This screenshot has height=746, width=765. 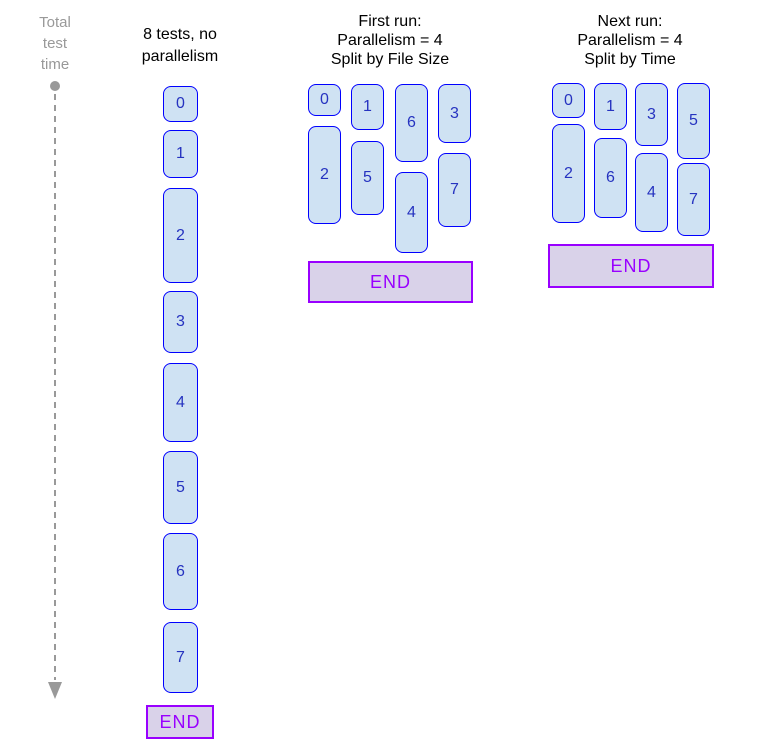 What do you see at coordinates (454, 190) in the screenshot?
I see `test-box-first-run-7: 7` at bounding box center [454, 190].